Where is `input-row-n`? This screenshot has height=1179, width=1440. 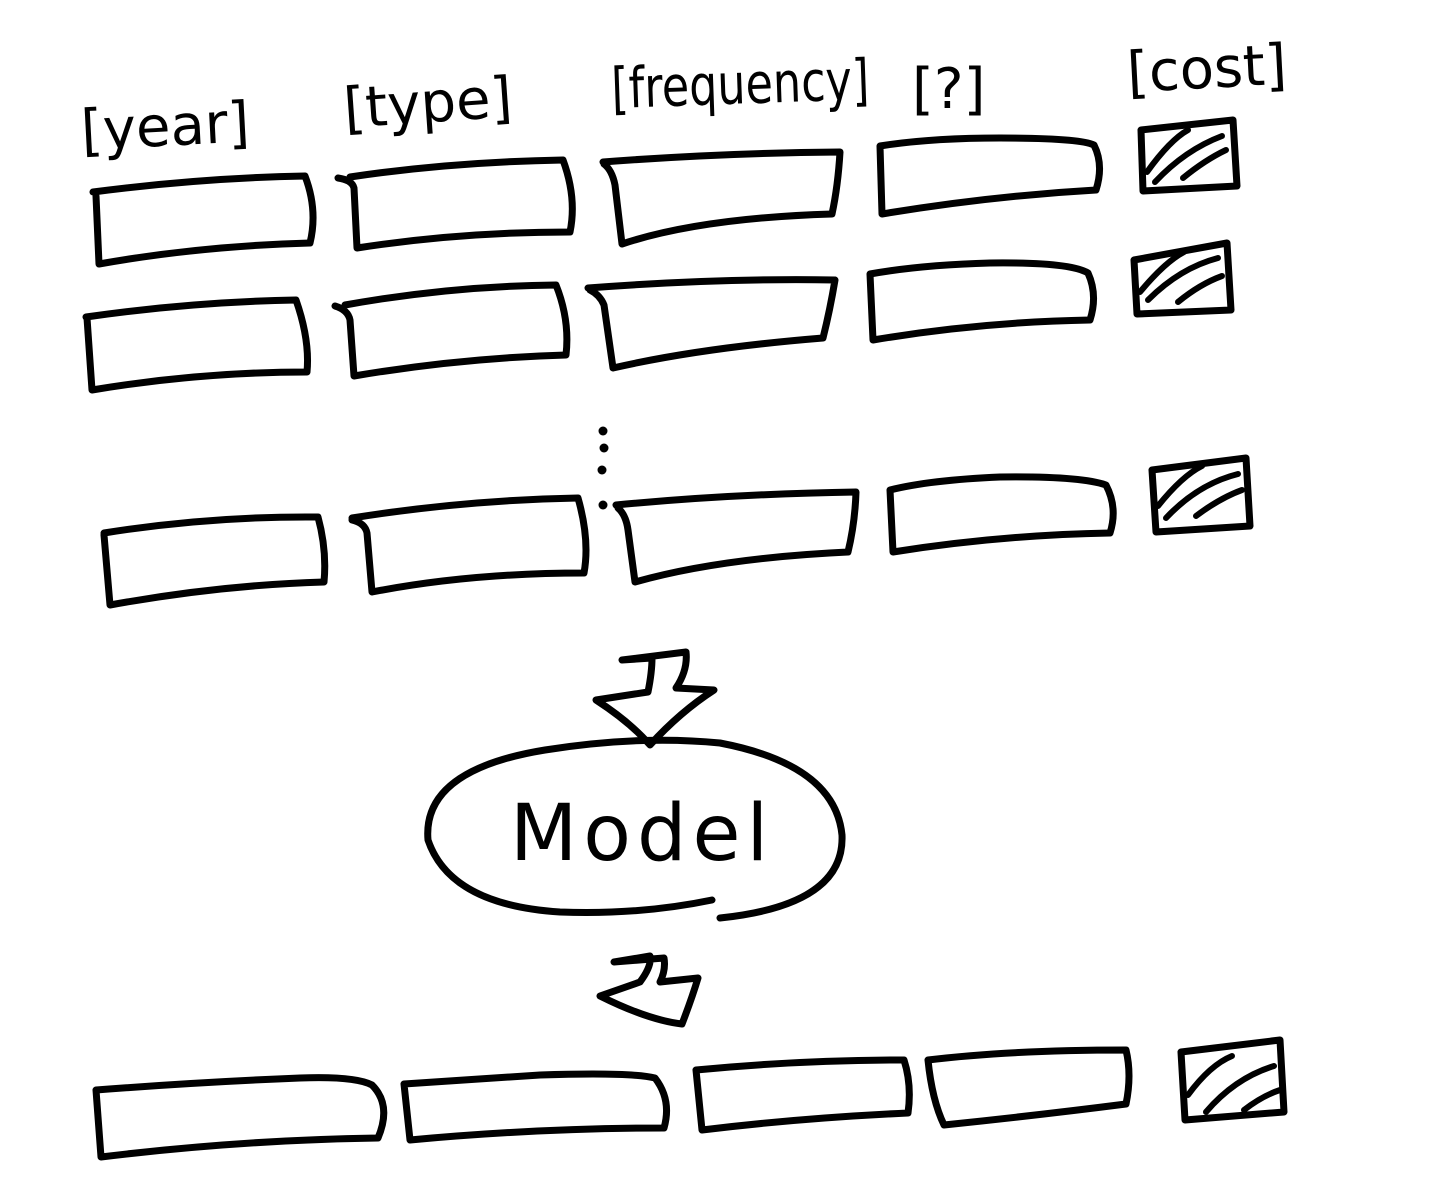 input-row-n is located at coordinates (677, 531).